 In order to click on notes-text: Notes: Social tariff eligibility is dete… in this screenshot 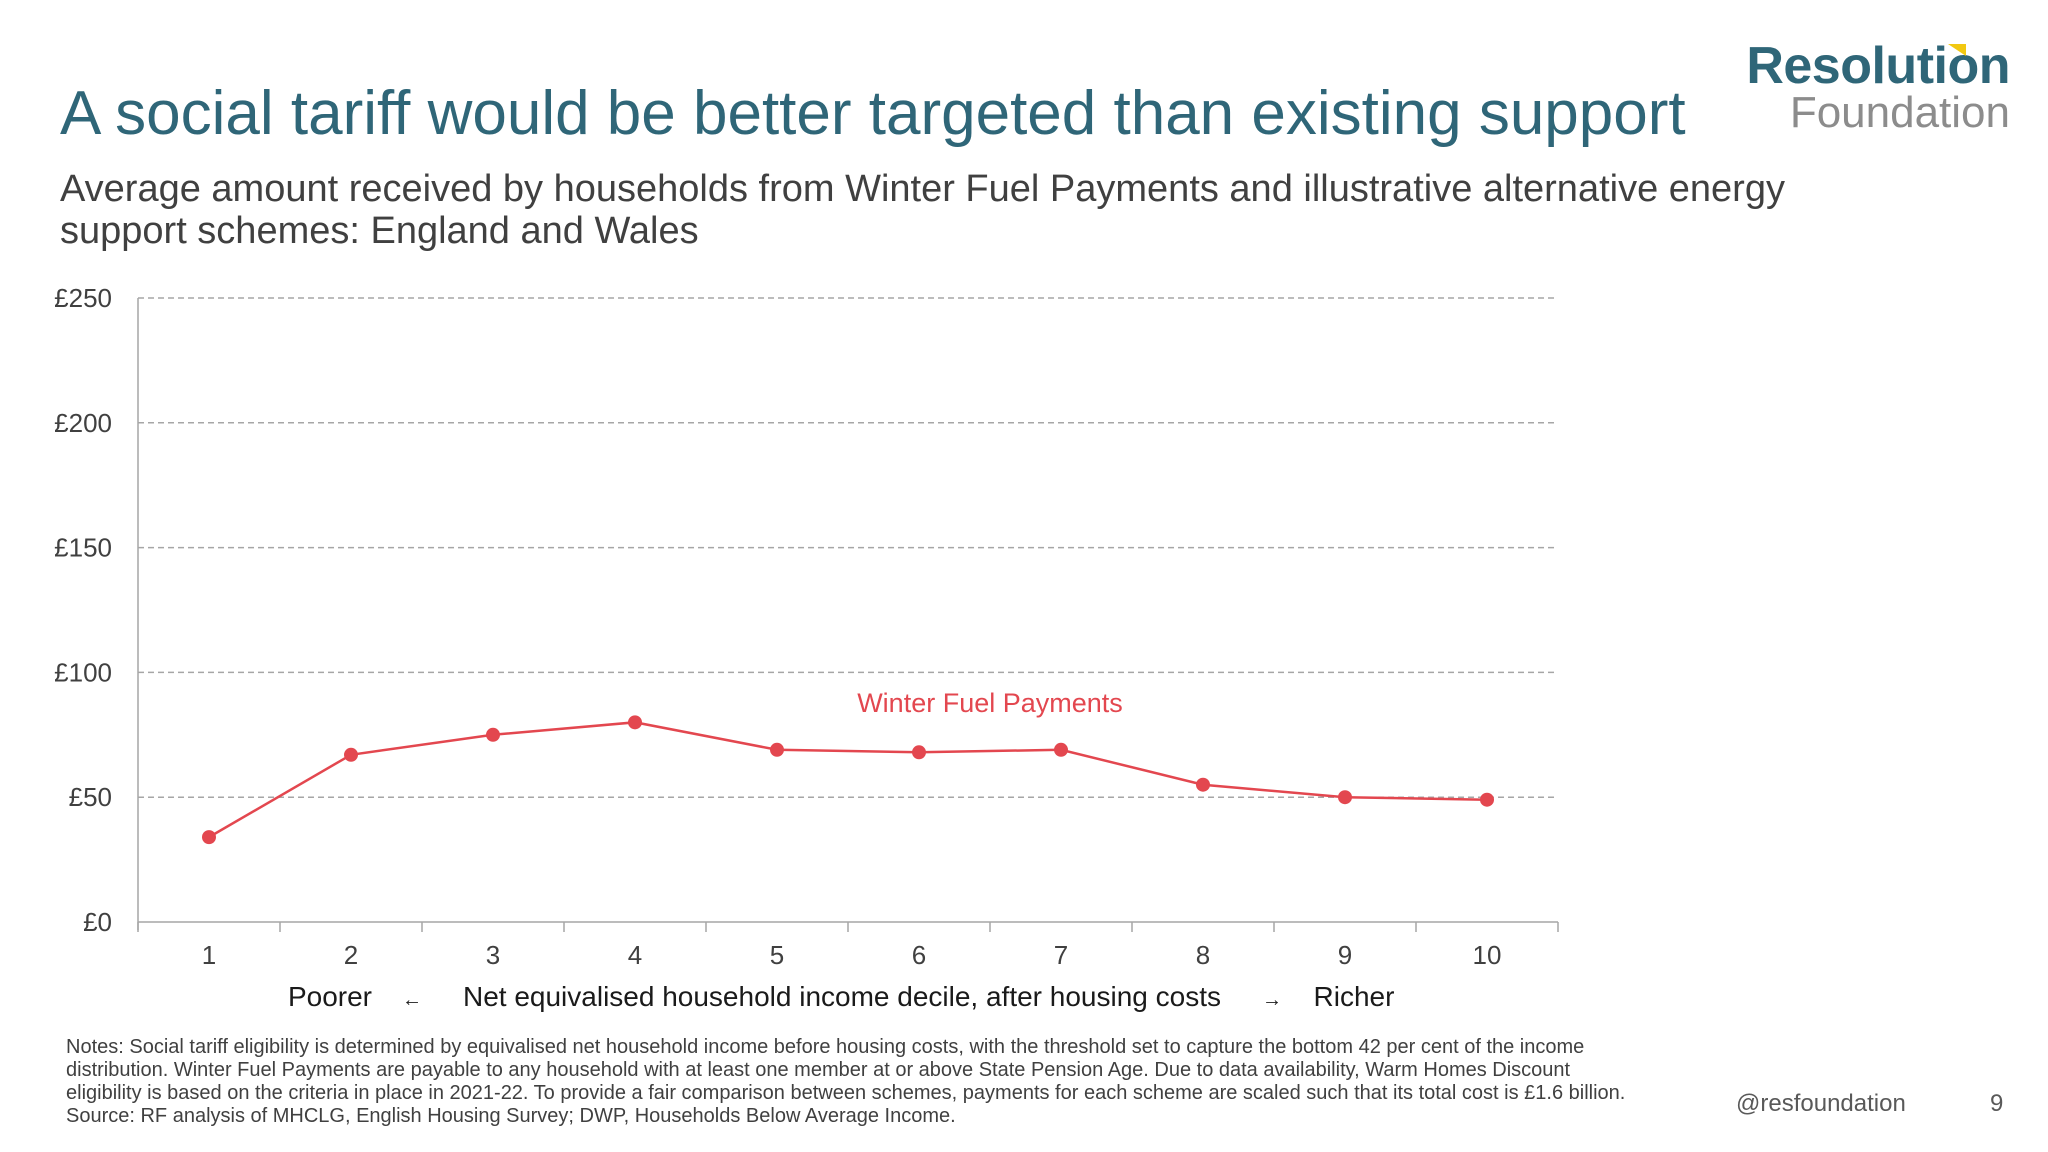, I will do `click(846, 1070)`.